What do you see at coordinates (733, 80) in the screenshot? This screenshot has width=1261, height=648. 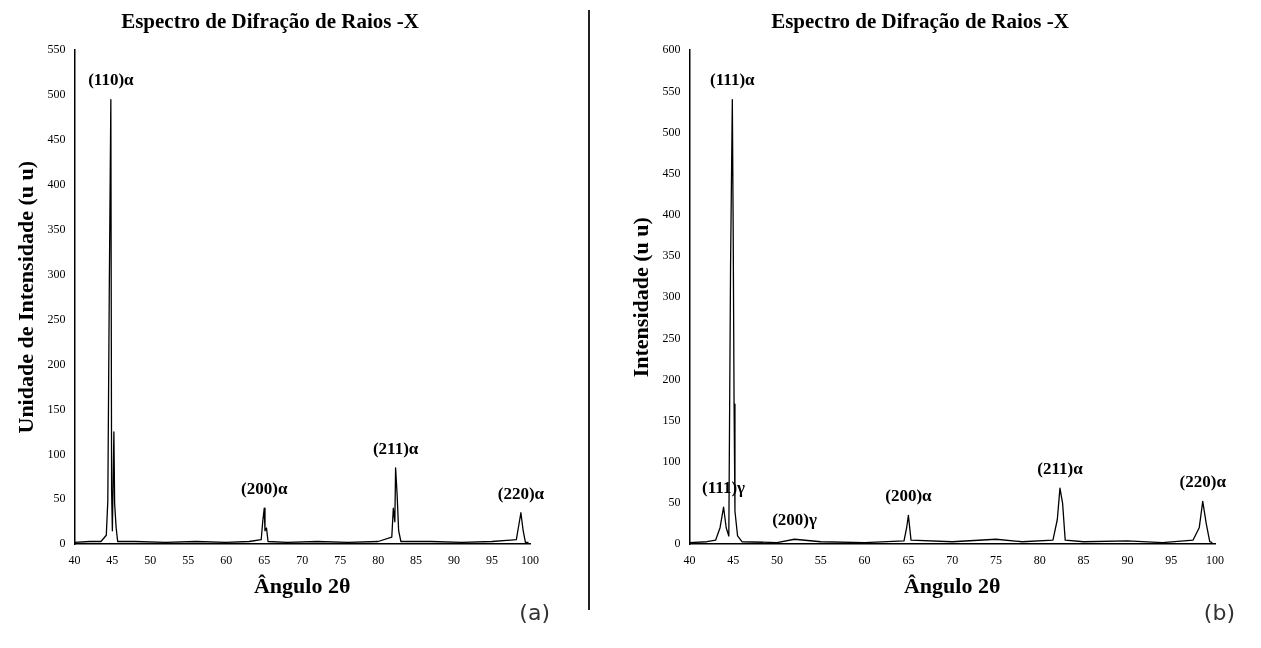 I see `annotation: (111)α` at bounding box center [733, 80].